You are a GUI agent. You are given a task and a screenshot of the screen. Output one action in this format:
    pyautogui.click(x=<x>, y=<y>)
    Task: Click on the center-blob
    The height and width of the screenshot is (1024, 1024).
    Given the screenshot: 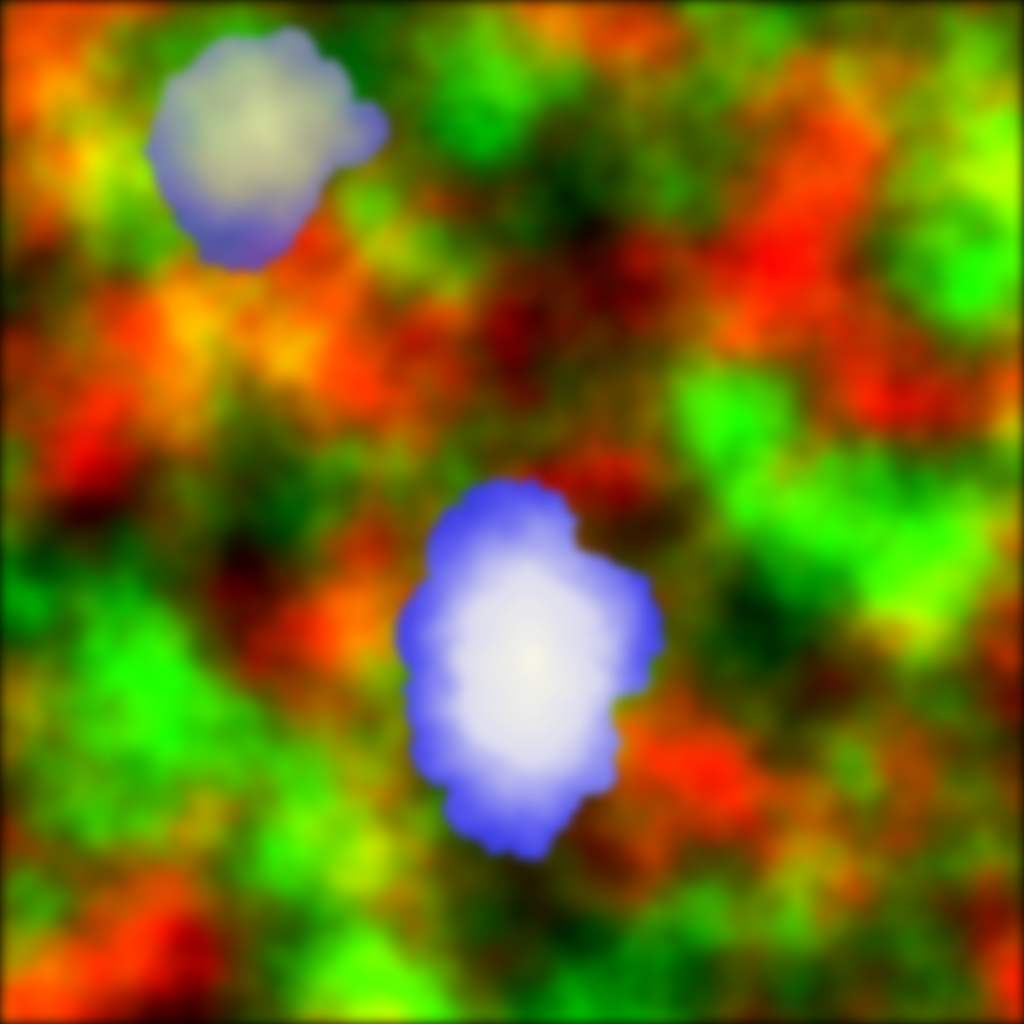 What is the action you would take?
    pyautogui.click(x=529, y=667)
    